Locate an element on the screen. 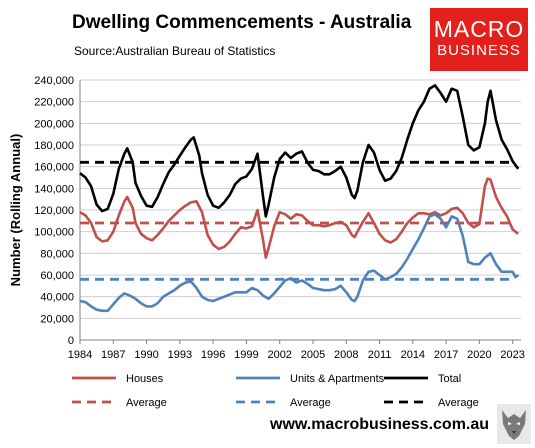 This screenshot has width=535, height=448. chart-title: Dwelling Commencements - Australia is located at coordinates (242, 22).